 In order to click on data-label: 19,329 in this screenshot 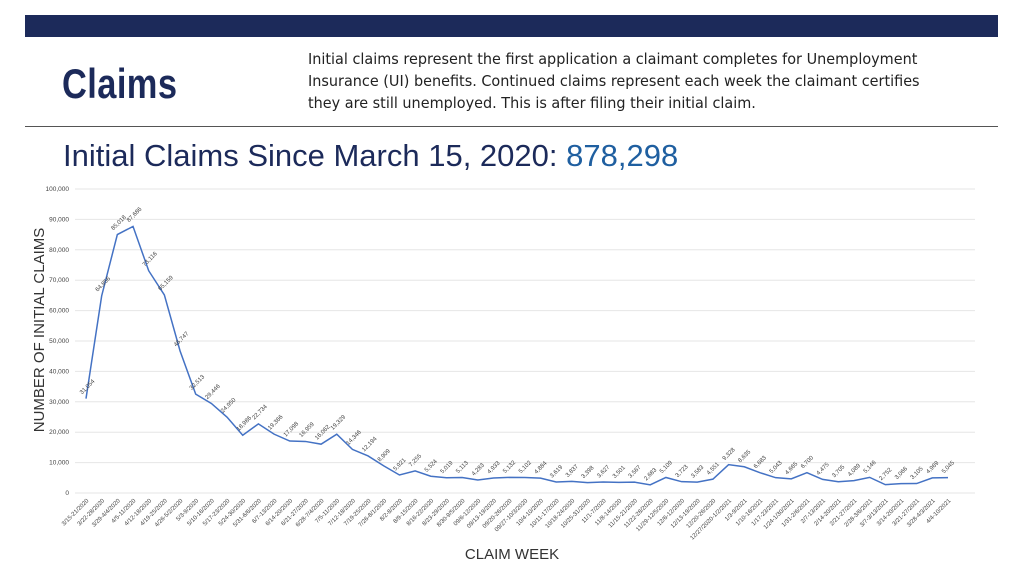, I will do `click(339, 423)`.